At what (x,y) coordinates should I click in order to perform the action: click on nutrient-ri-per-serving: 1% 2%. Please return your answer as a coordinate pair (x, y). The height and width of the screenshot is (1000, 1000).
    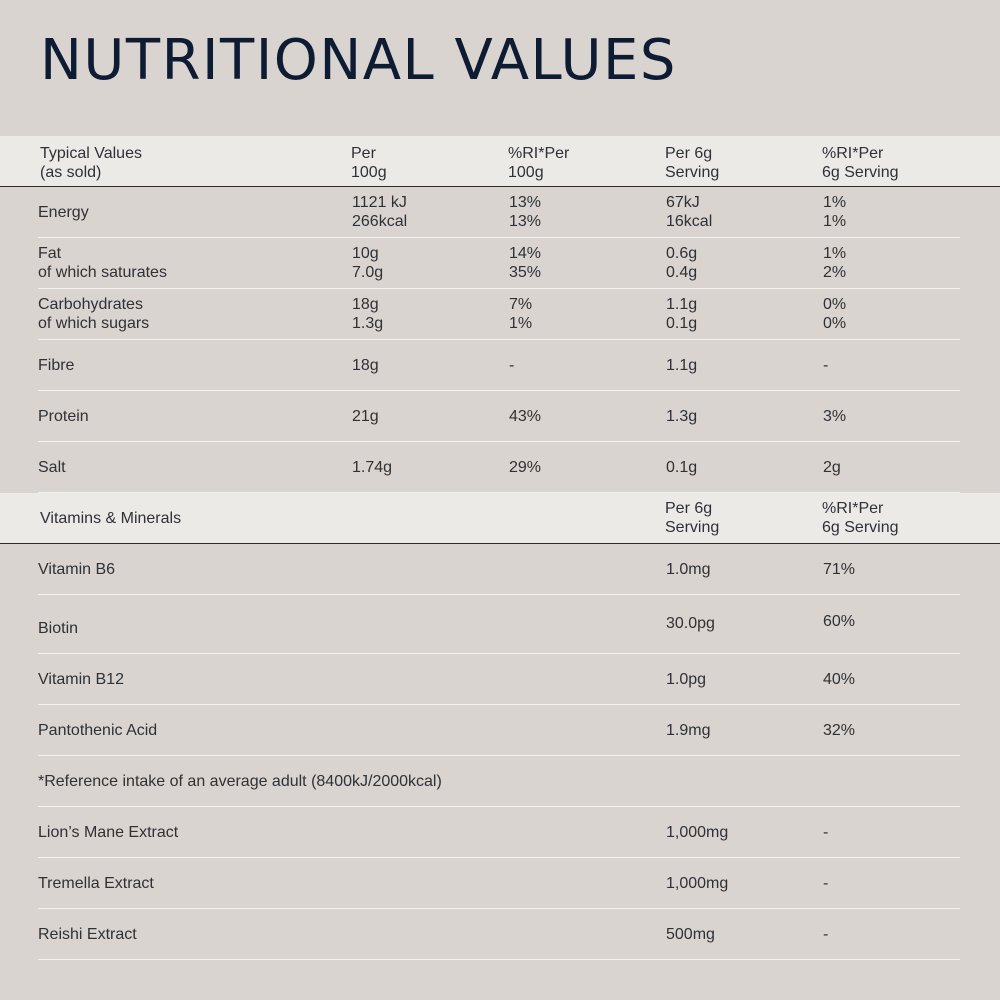
    Looking at the image, I should click on (835, 263).